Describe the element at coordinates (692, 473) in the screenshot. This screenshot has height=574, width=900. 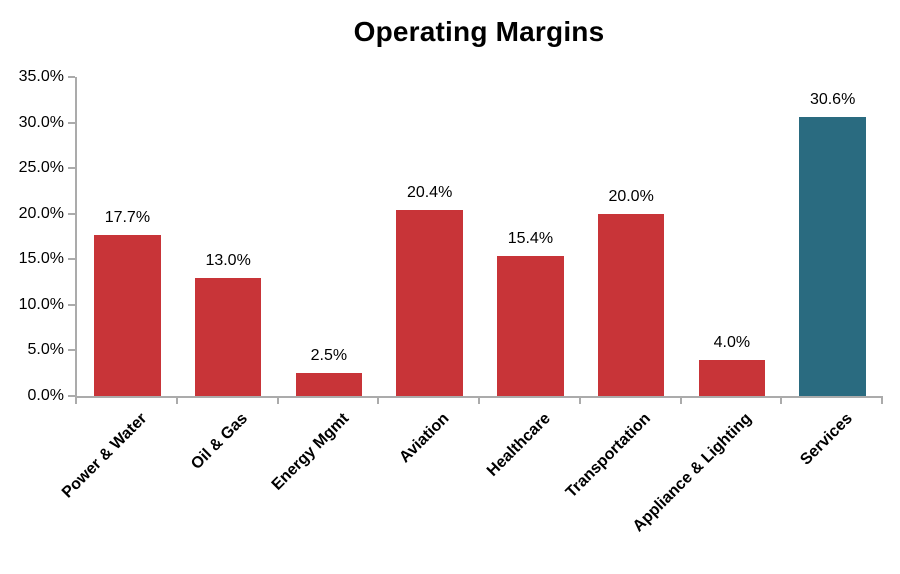
I see `x-tick-label: Appliance & Lighting` at that location.